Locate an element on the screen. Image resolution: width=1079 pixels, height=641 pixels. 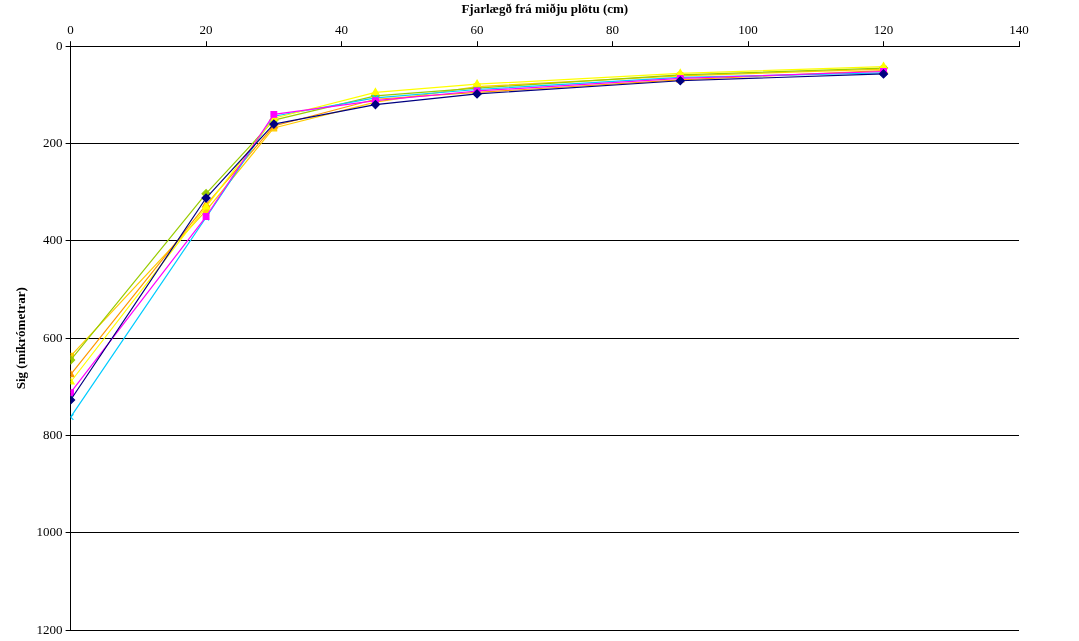
y-tick-label: 400 is located at coordinates (53, 240).